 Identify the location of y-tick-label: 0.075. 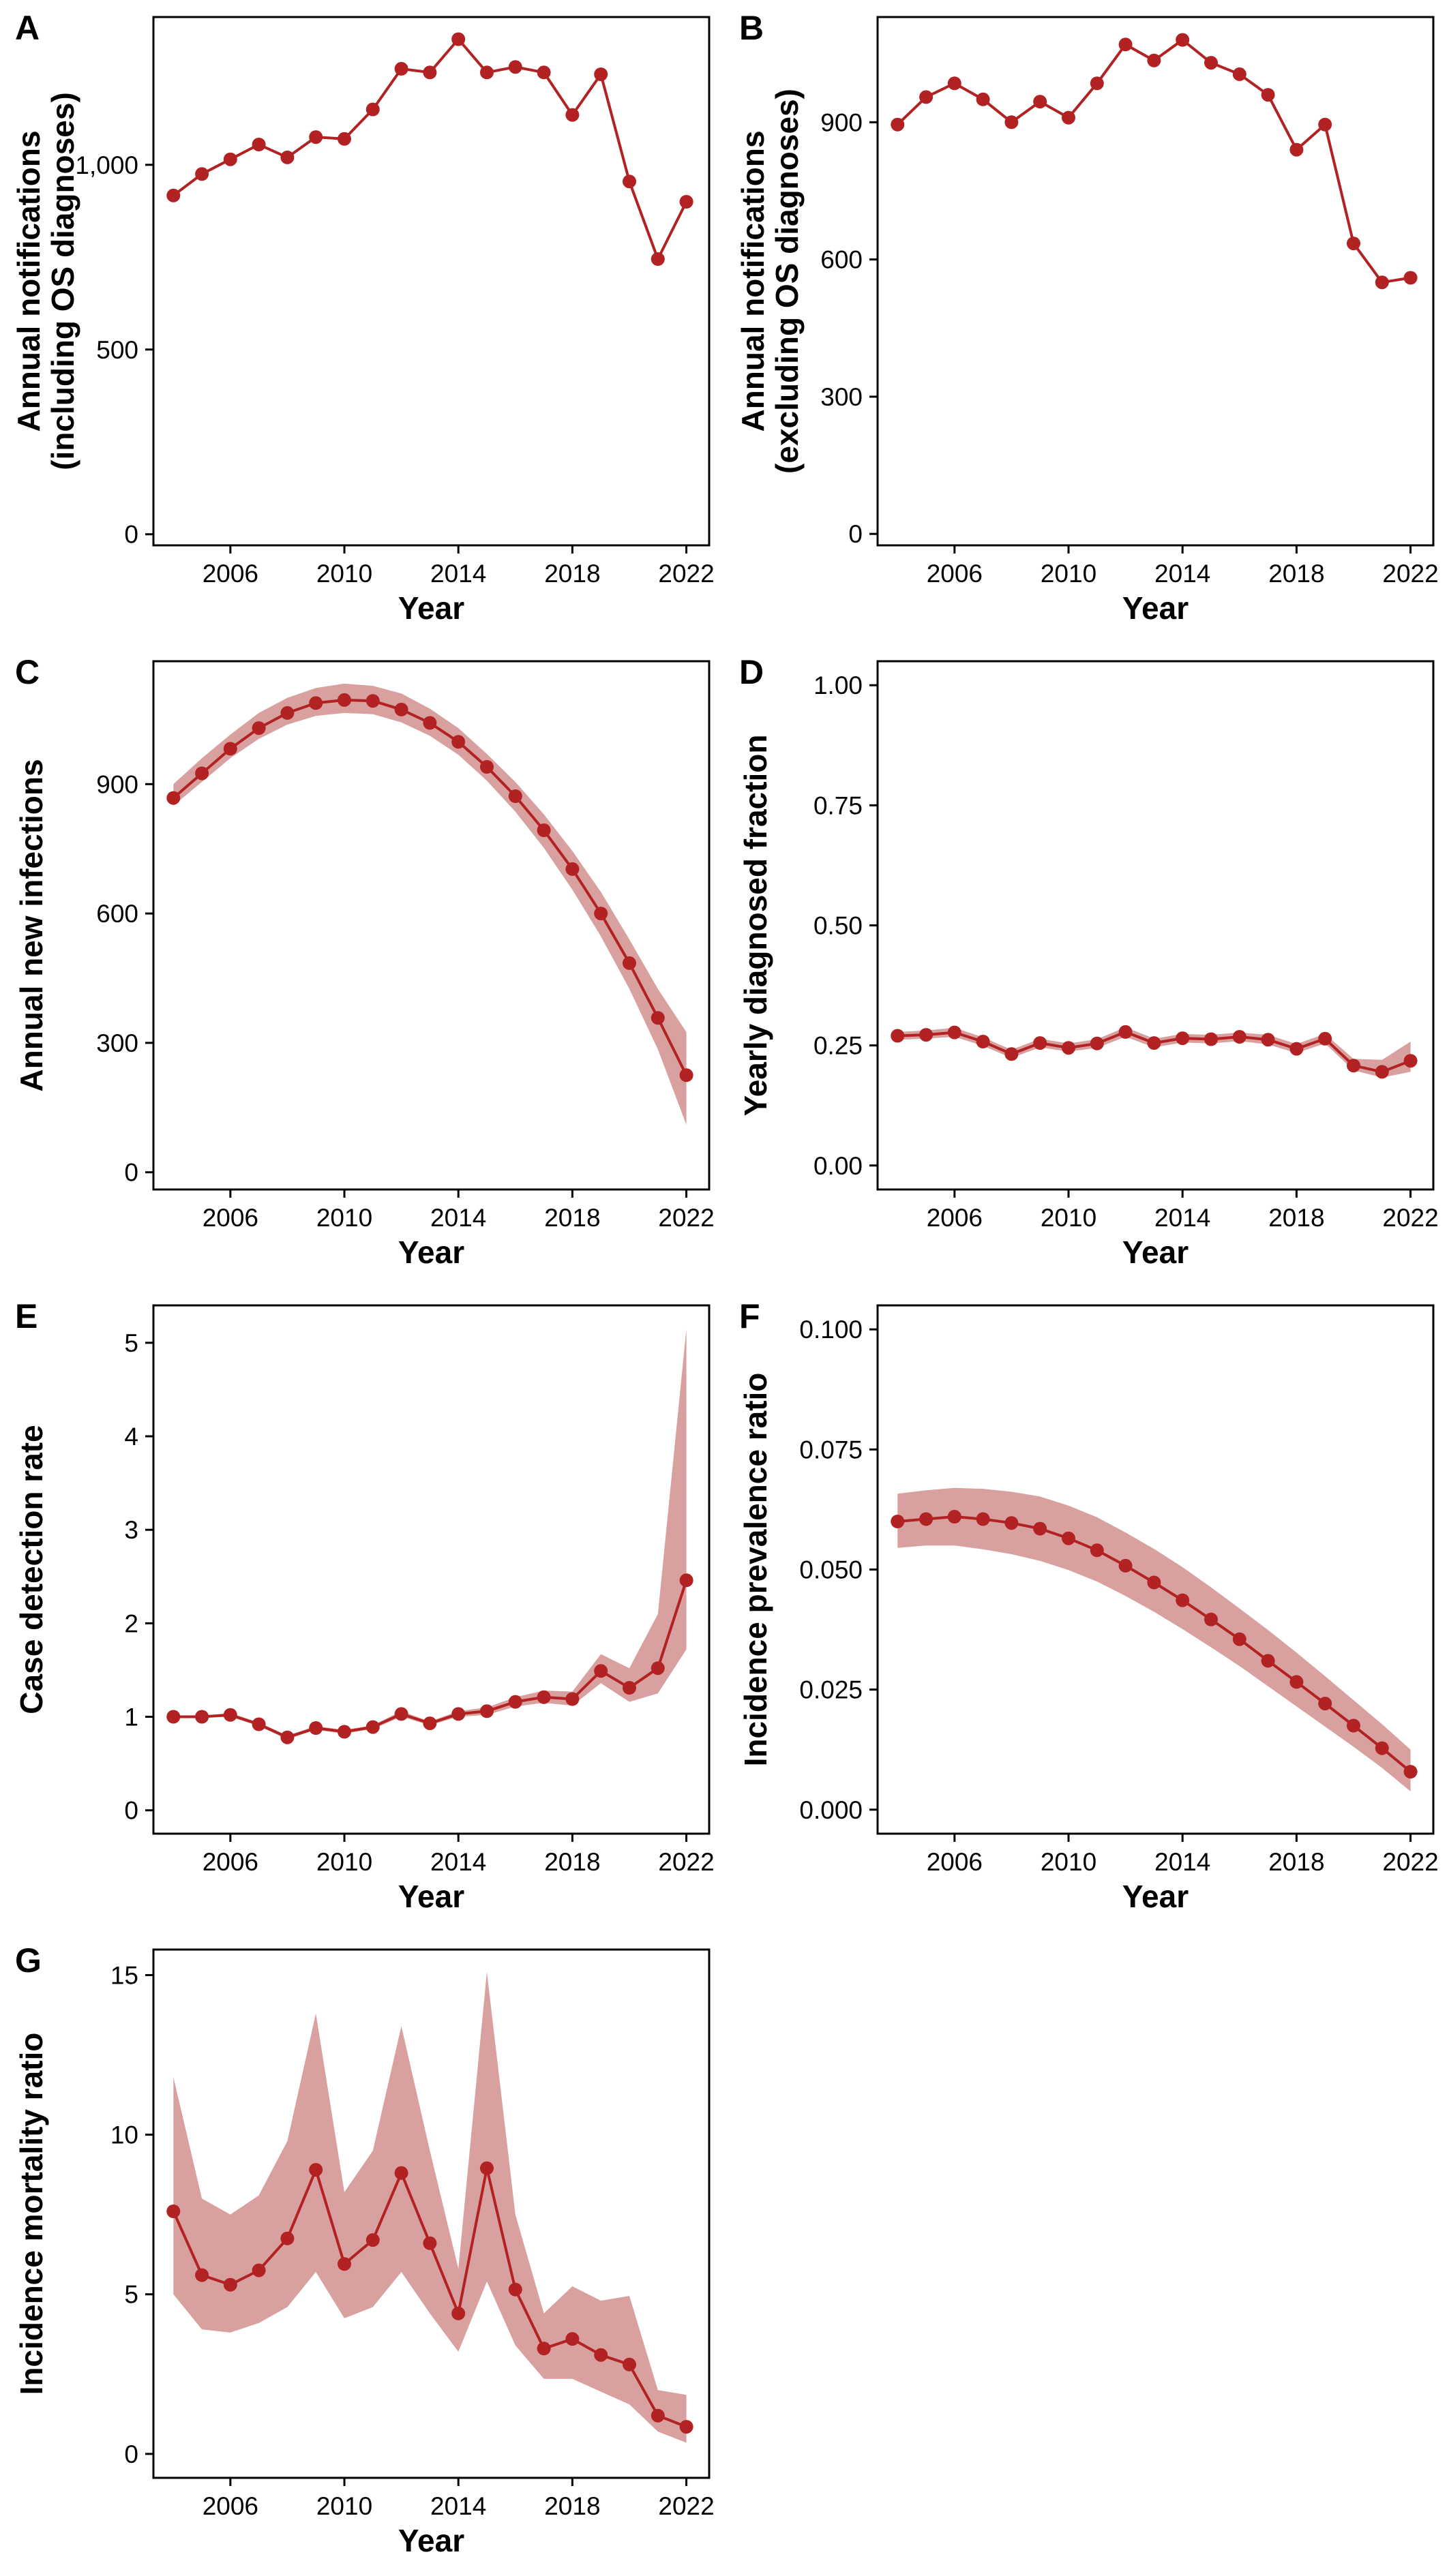
(831, 1450).